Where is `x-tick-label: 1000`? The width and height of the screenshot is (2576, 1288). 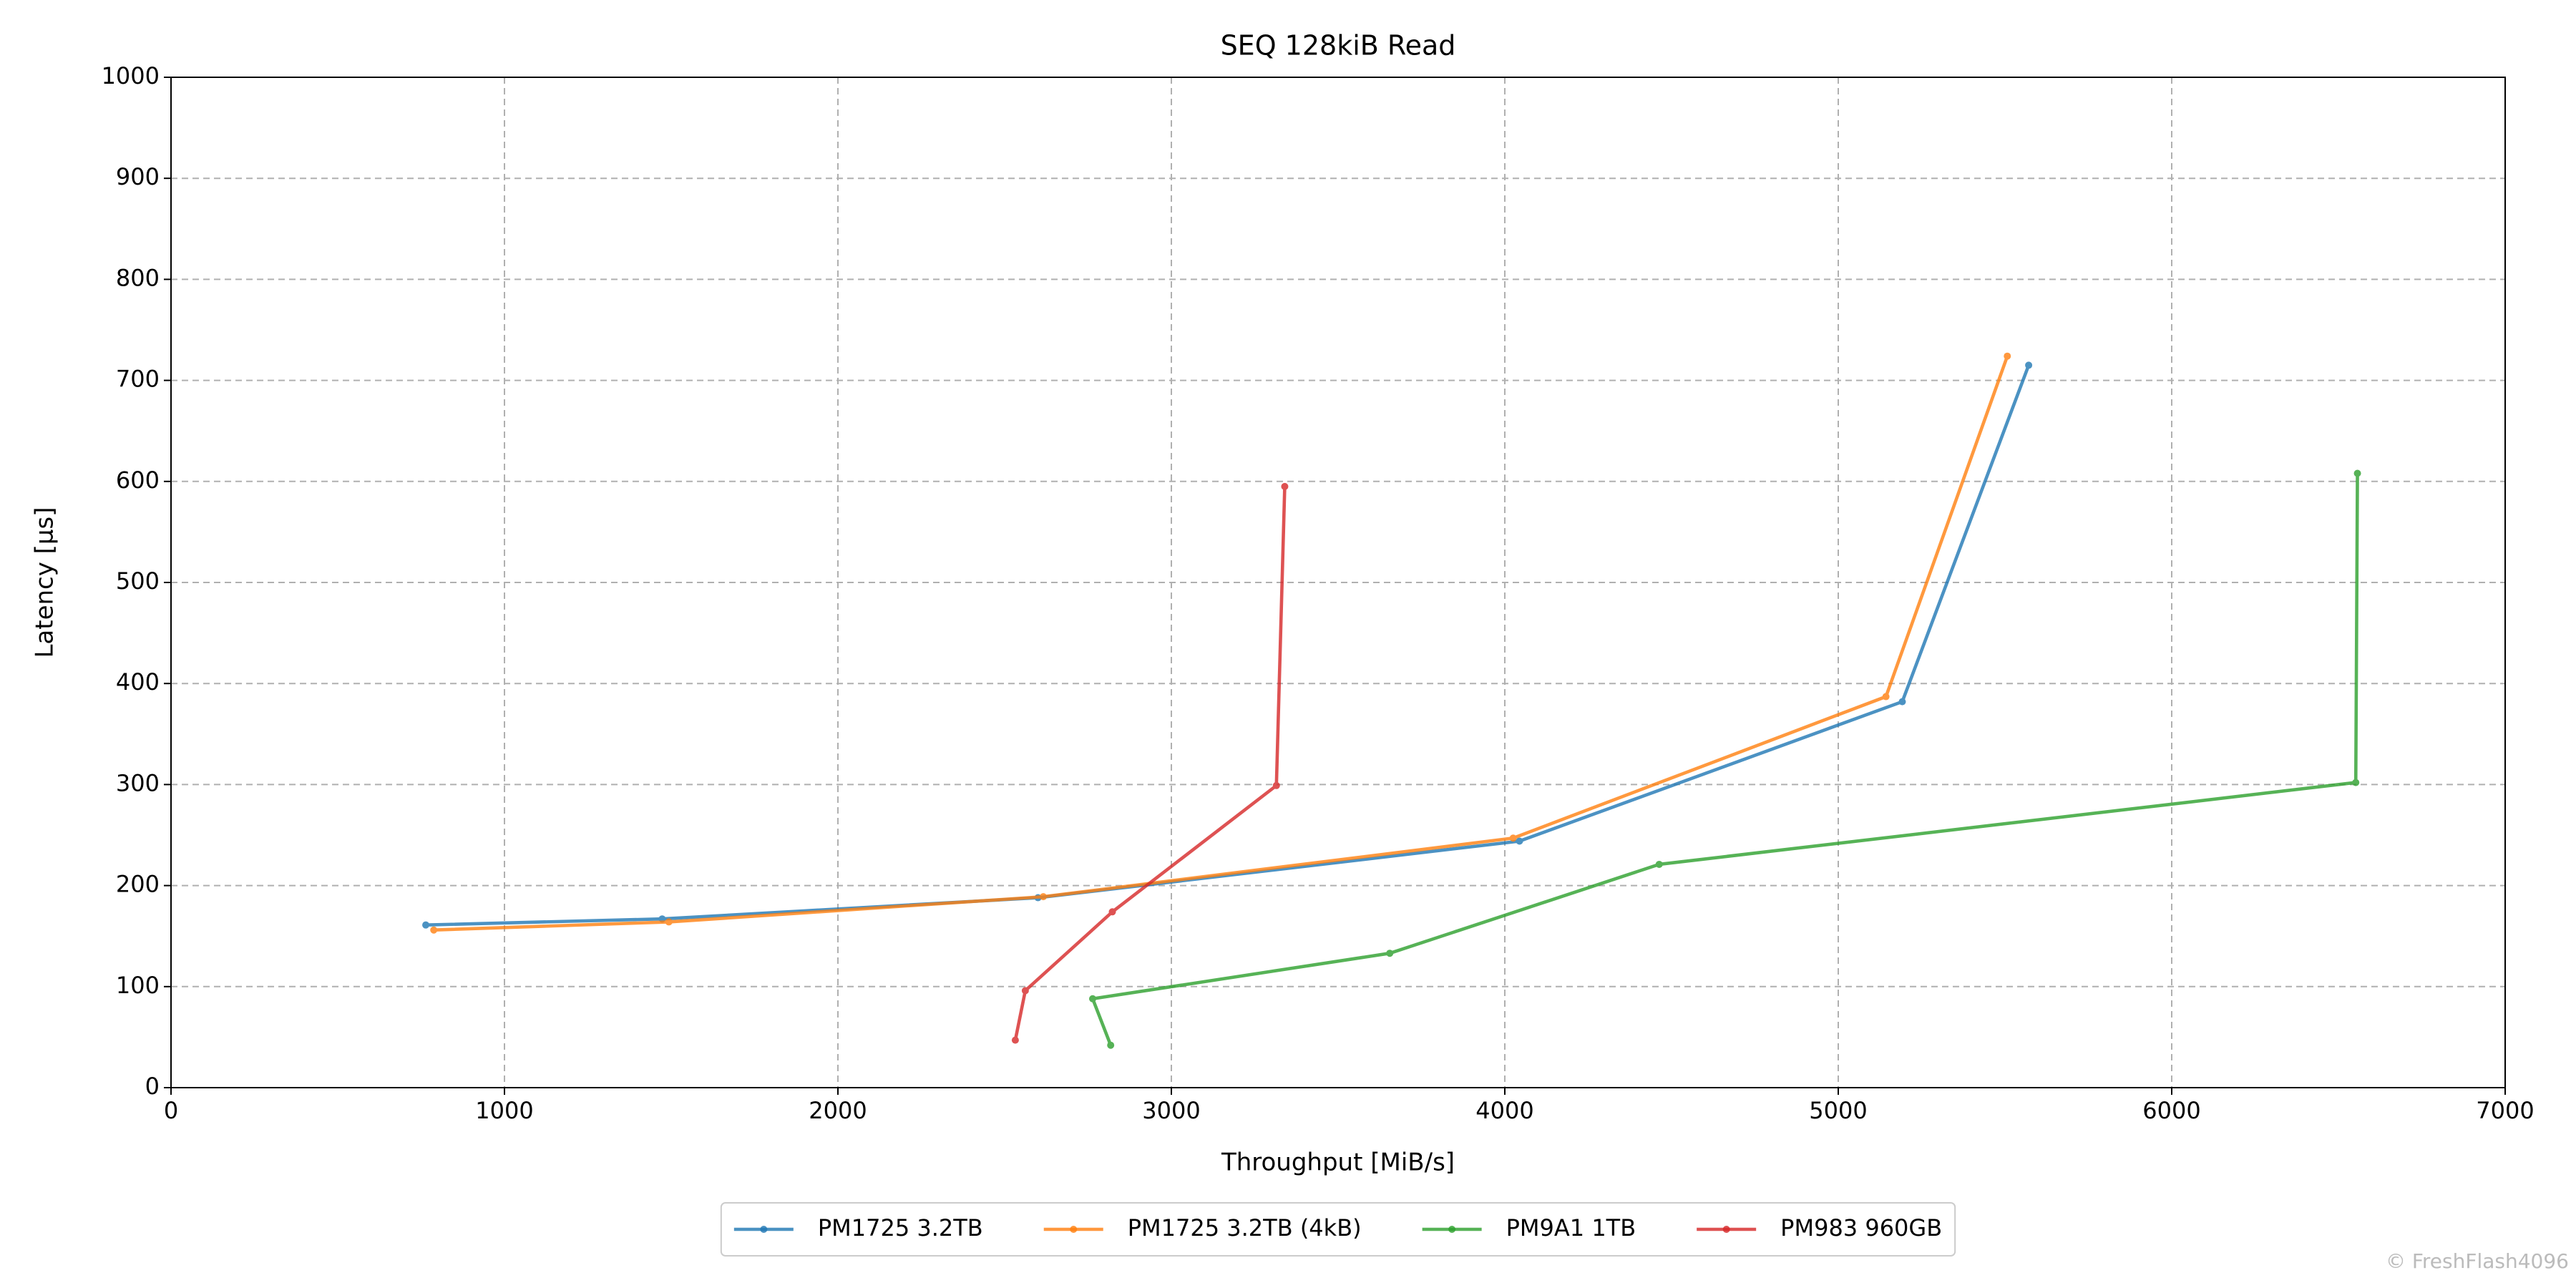
x-tick-label: 1000 is located at coordinates (504, 1110).